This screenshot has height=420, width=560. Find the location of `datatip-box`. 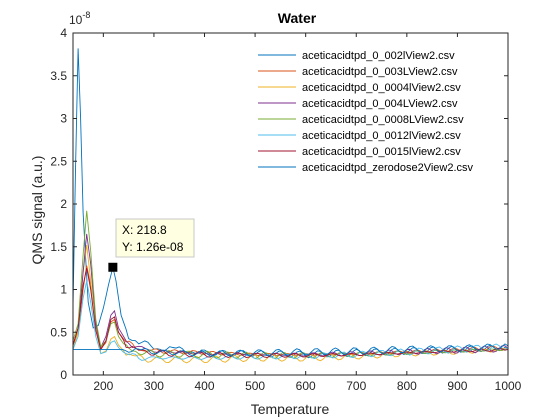

datatip-box is located at coordinates (155, 238).